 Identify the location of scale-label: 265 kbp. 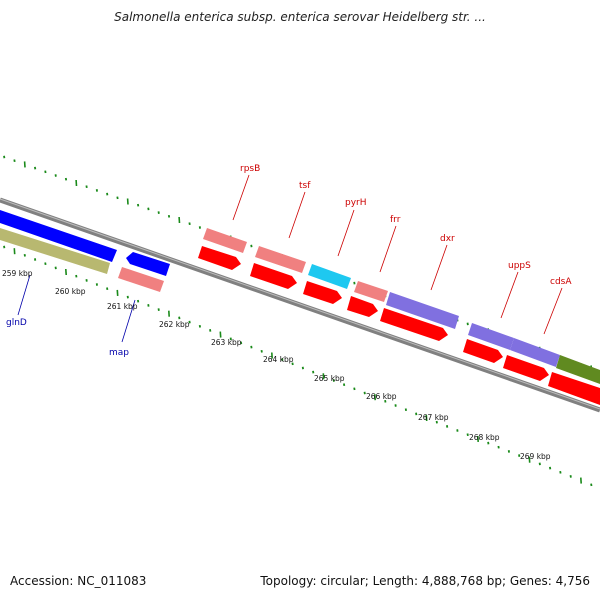
(329, 378).